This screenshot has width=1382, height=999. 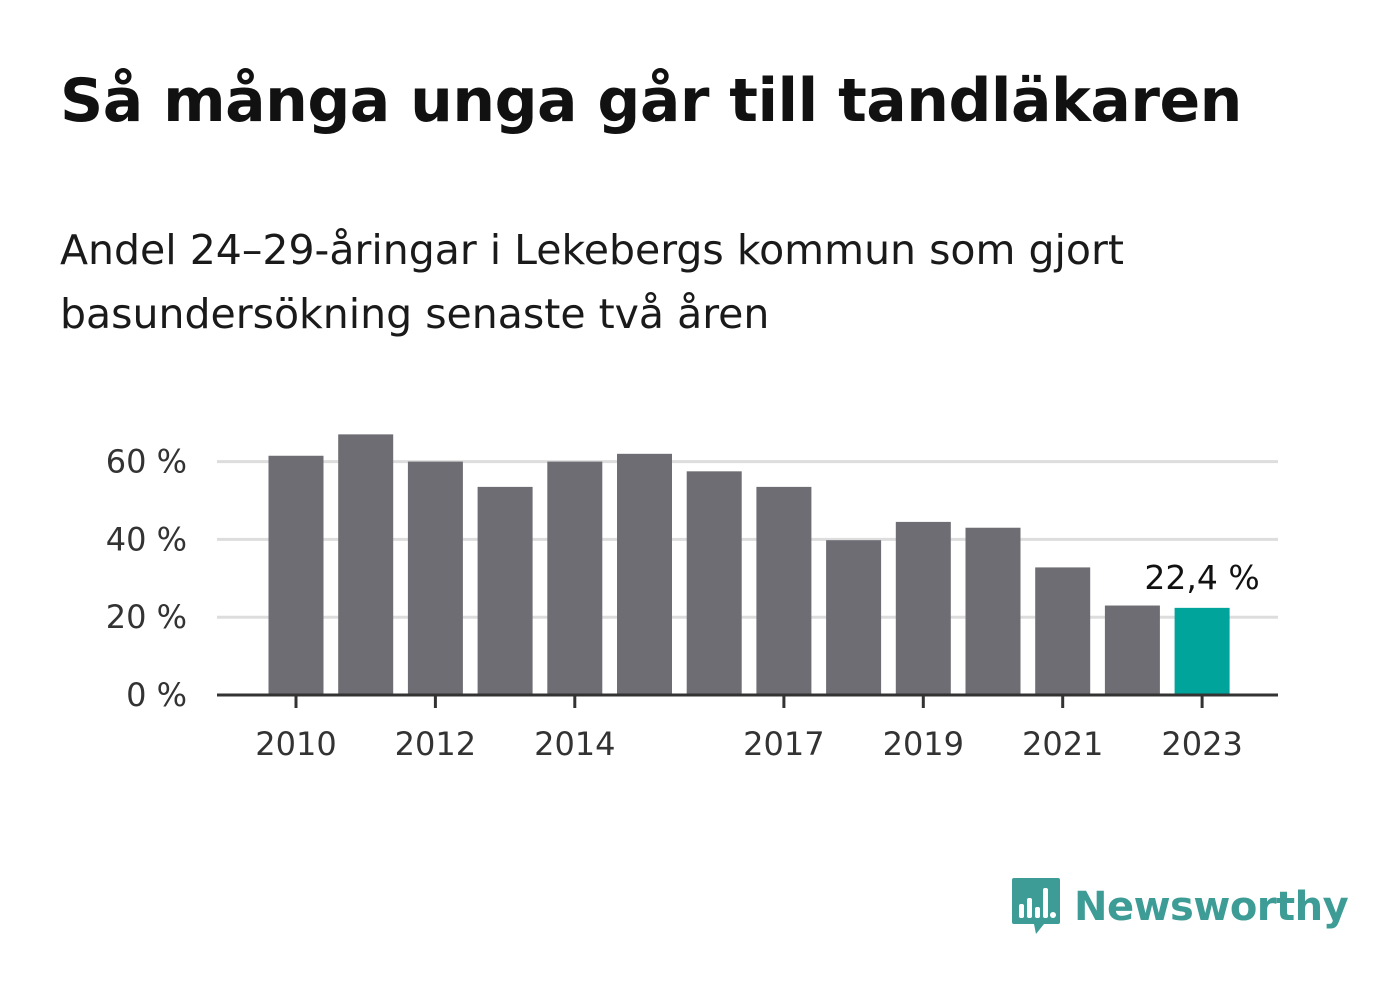 I want to click on bar-2021, so click(x=1063, y=631).